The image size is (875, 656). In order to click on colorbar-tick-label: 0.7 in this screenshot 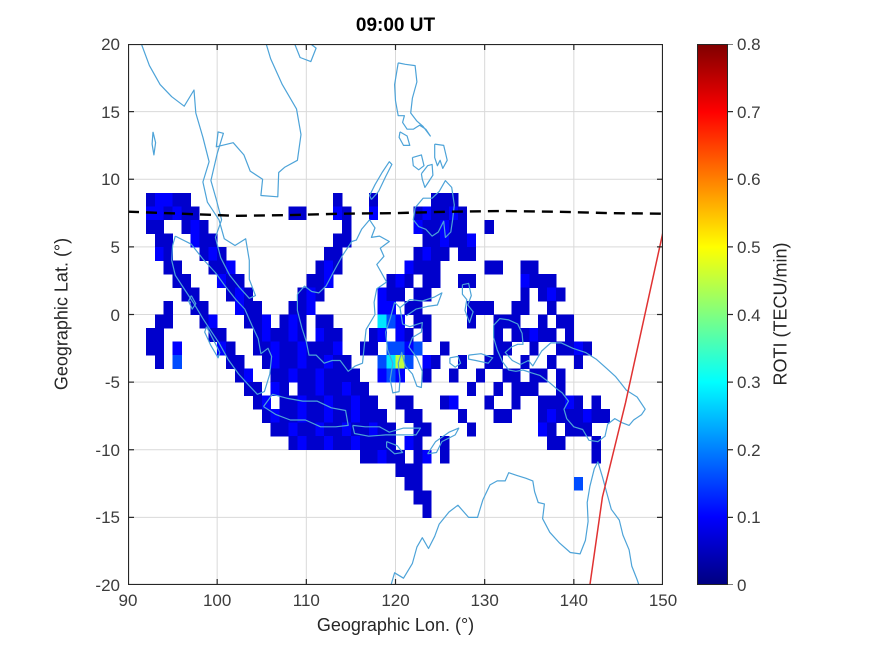, I will do `click(749, 112)`.